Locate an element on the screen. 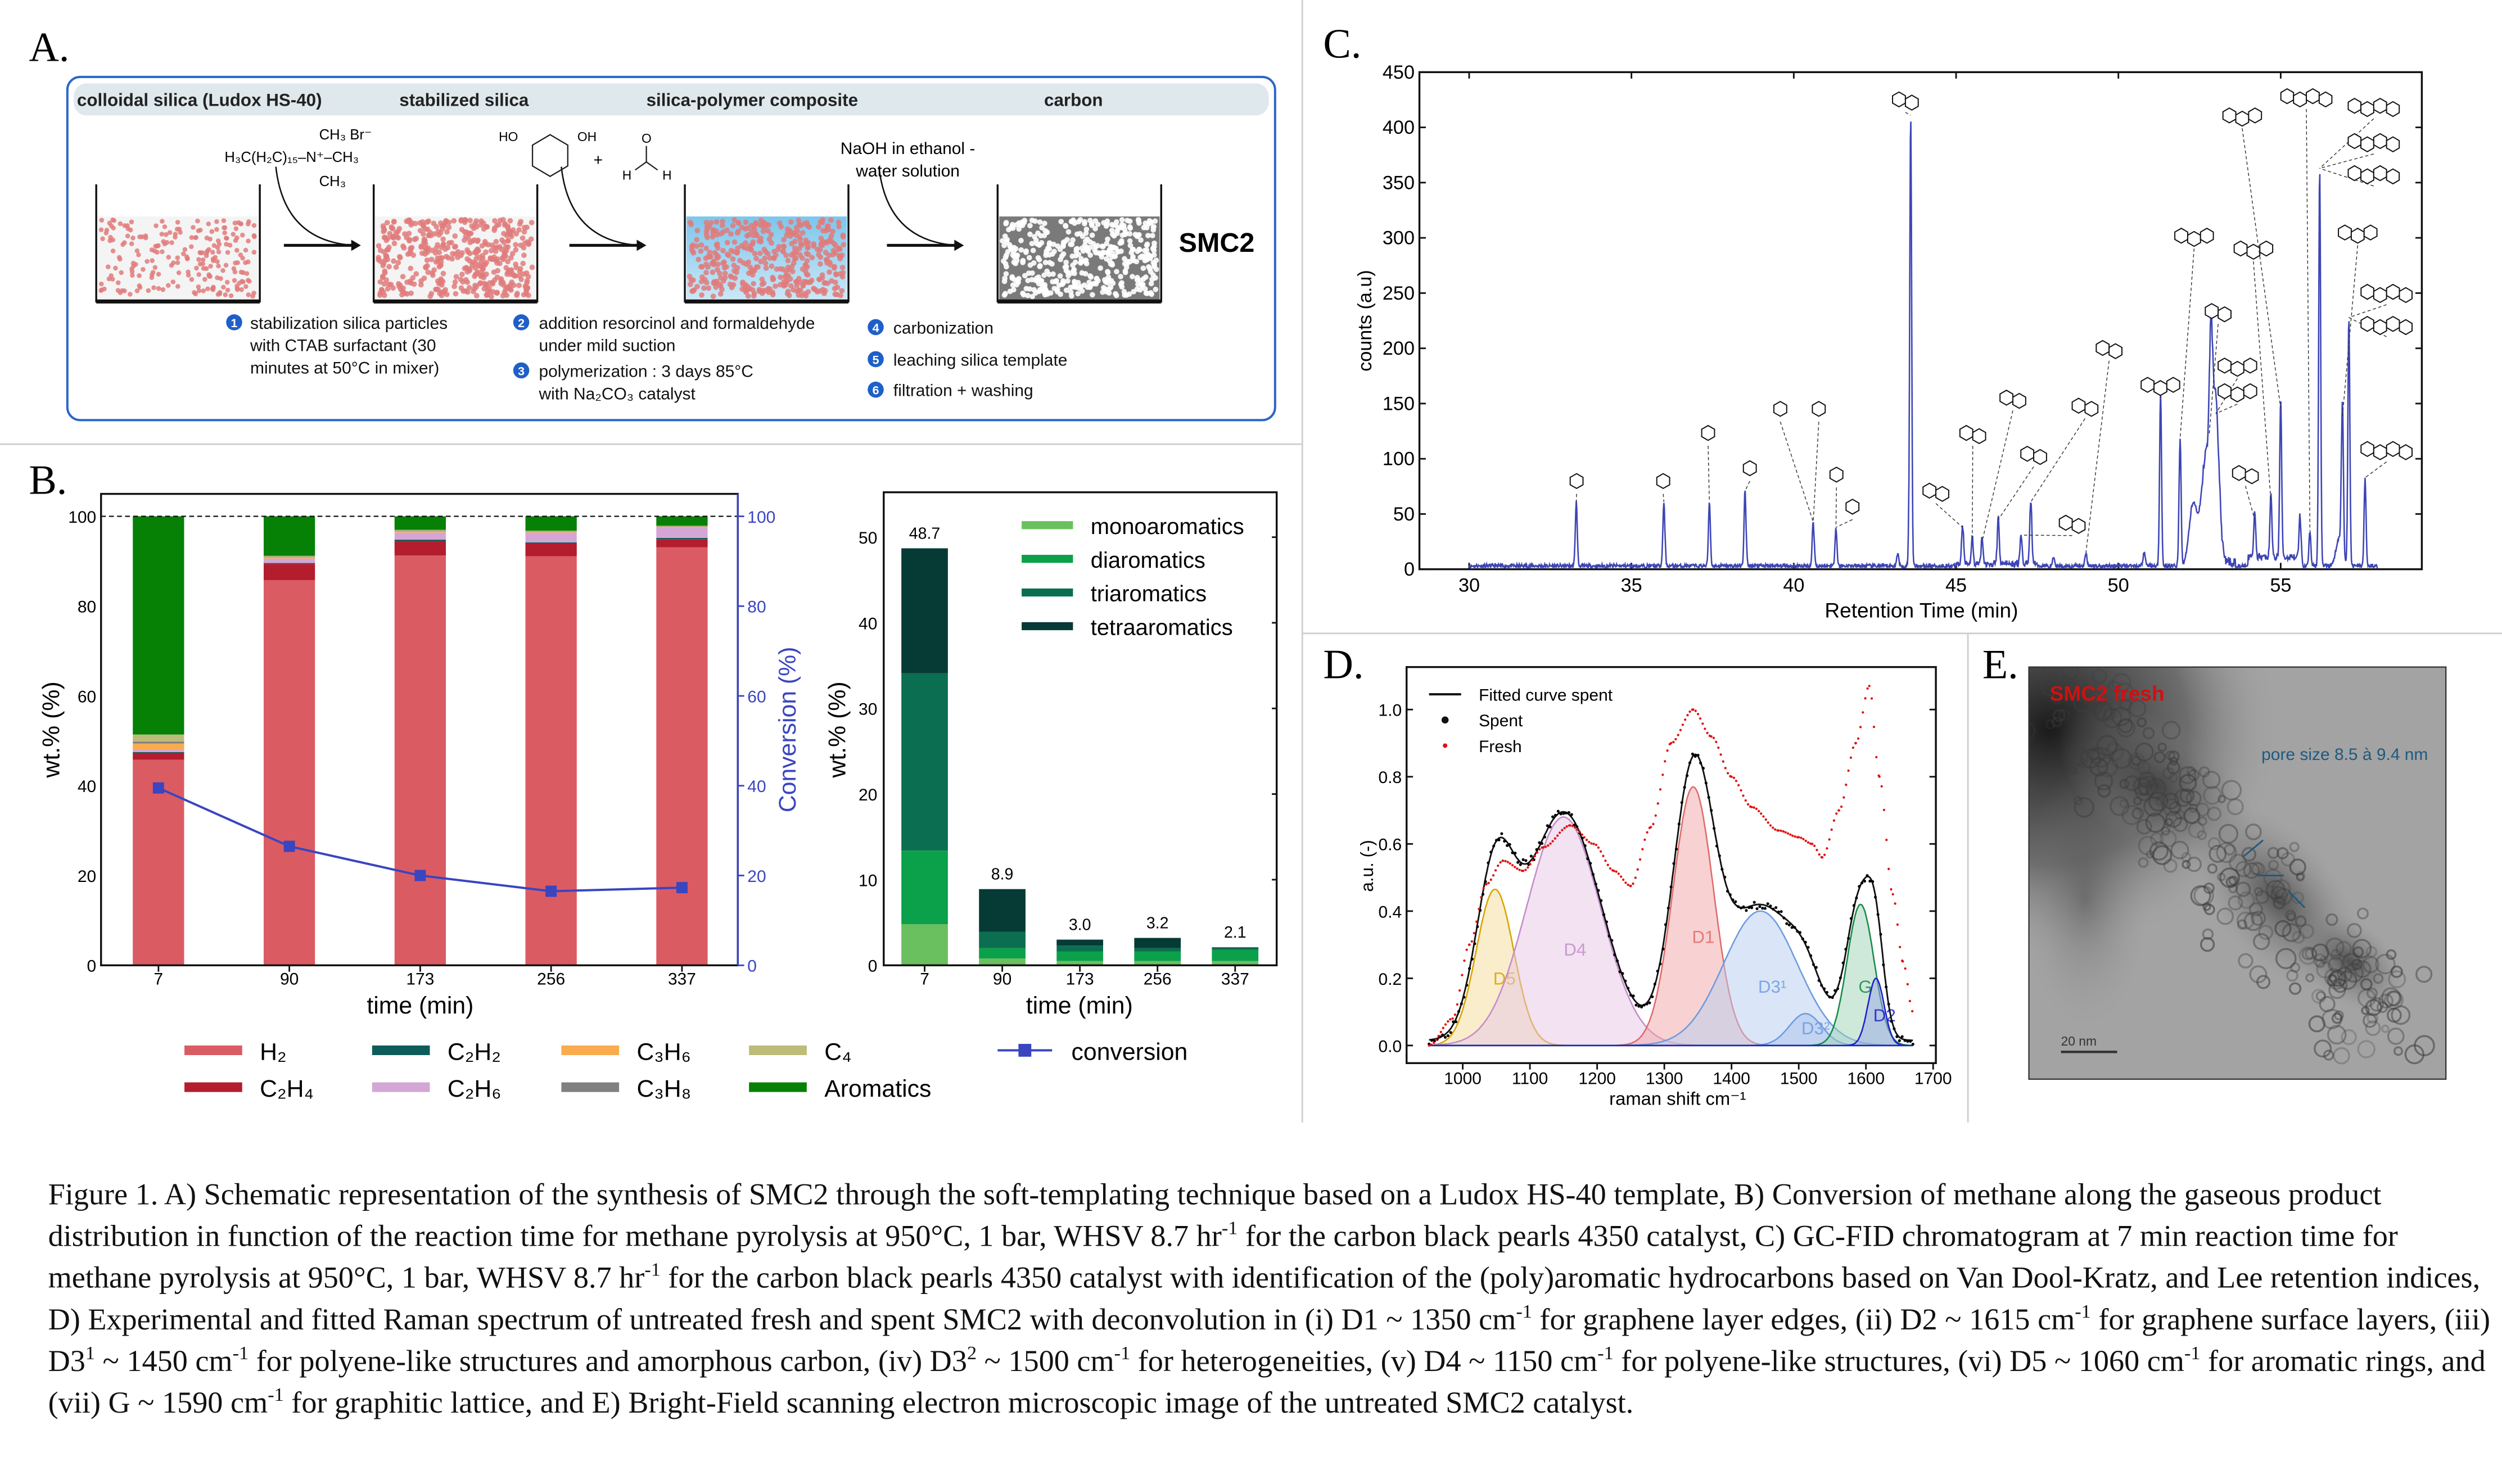 This screenshot has height=1484, width=2502. panel-label-a: A. is located at coordinates (49, 47).